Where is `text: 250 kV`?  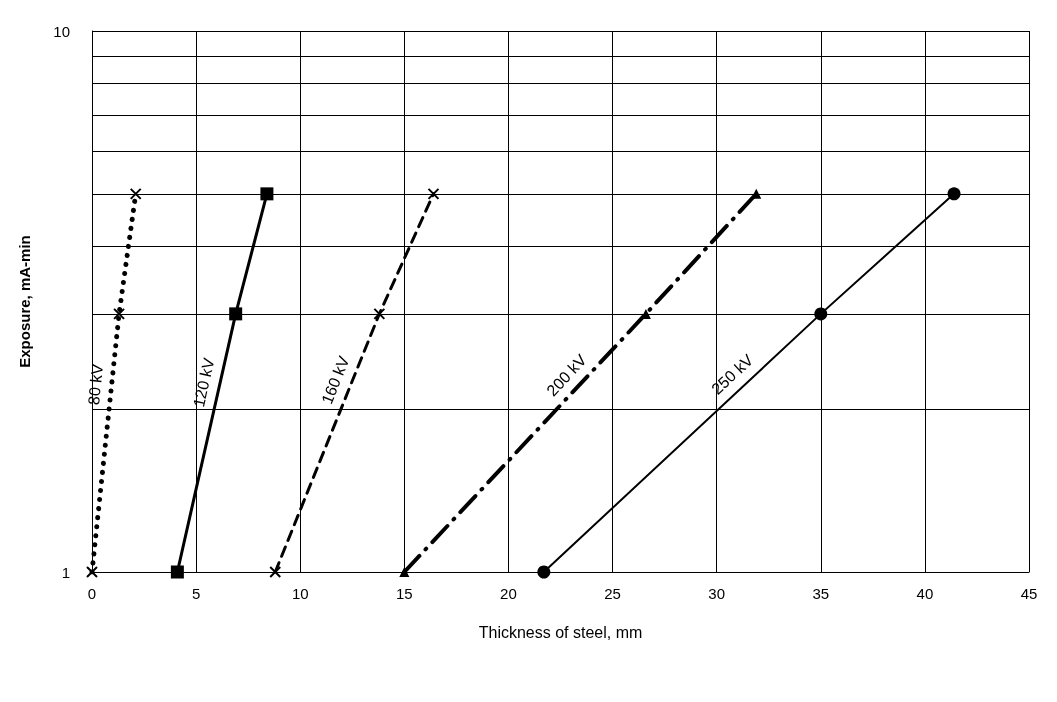 text: 250 kV is located at coordinates (732, 374).